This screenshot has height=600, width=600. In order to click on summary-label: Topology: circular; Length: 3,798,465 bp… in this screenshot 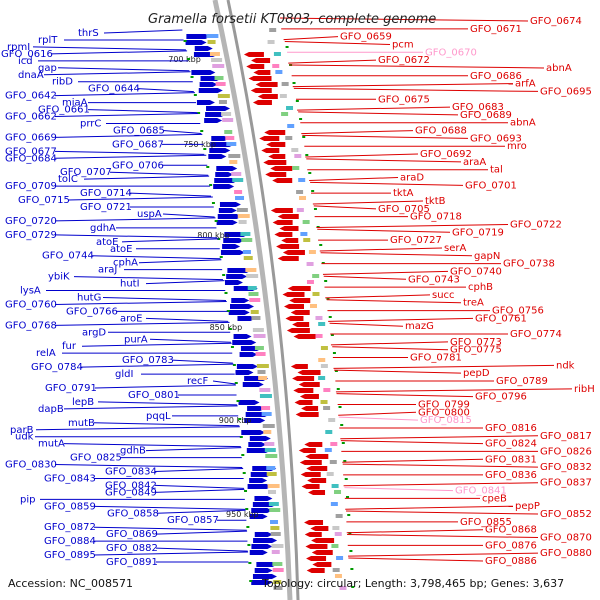, I will do `click(412, 583)`.